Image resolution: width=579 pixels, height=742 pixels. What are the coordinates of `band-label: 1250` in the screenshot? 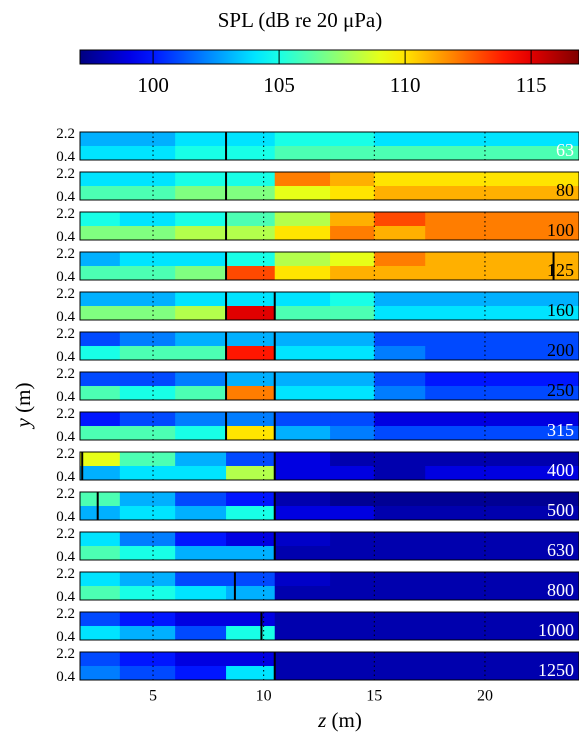 It's located at (556, 670).